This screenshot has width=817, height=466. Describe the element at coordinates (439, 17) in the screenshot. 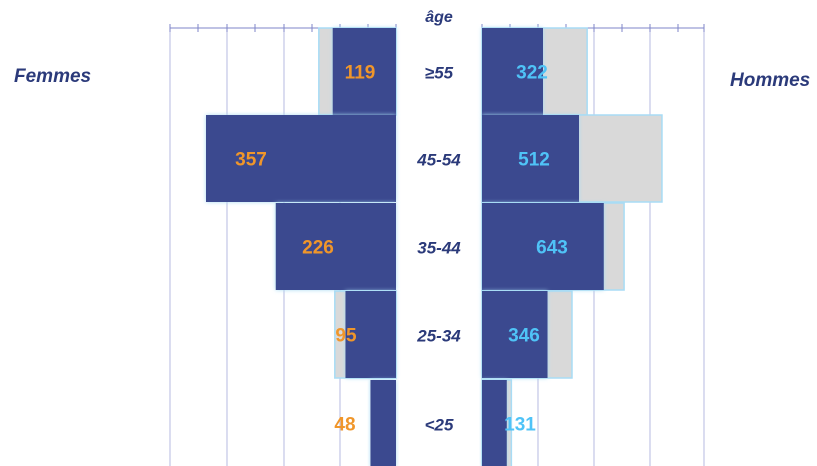

I see `age-header: âge` at that location.